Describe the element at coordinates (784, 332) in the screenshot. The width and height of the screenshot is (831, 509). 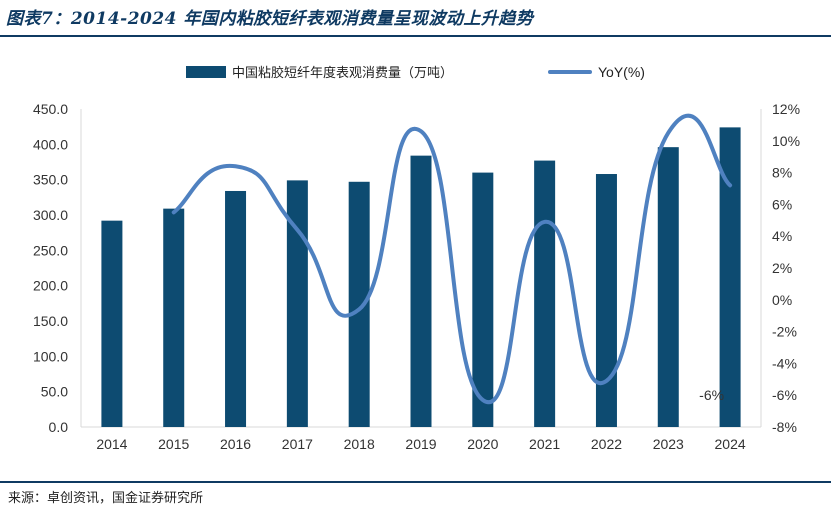
I see `y-right-tick-label: -2%` at that location.